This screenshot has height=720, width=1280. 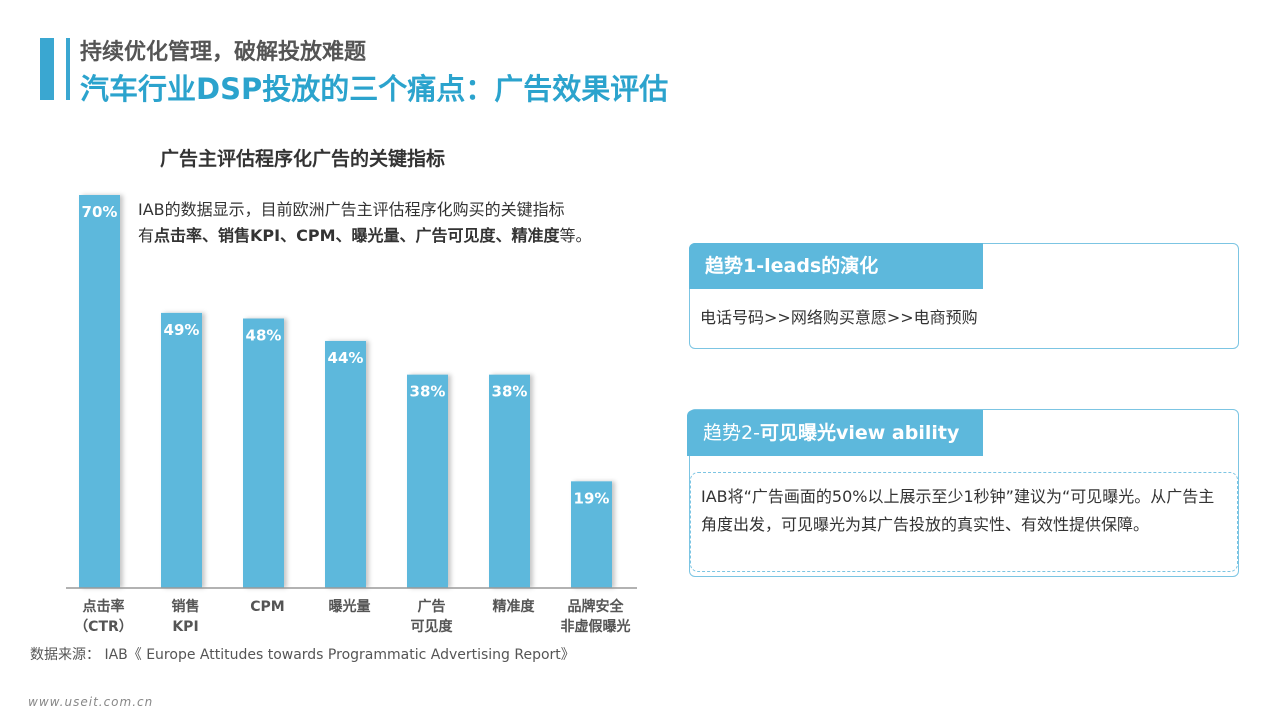 What do you see at coordinates (91, 702) in the screenshot?
I see `site-watermark: www.useit.com.cn` at bounding box center [91, 702].